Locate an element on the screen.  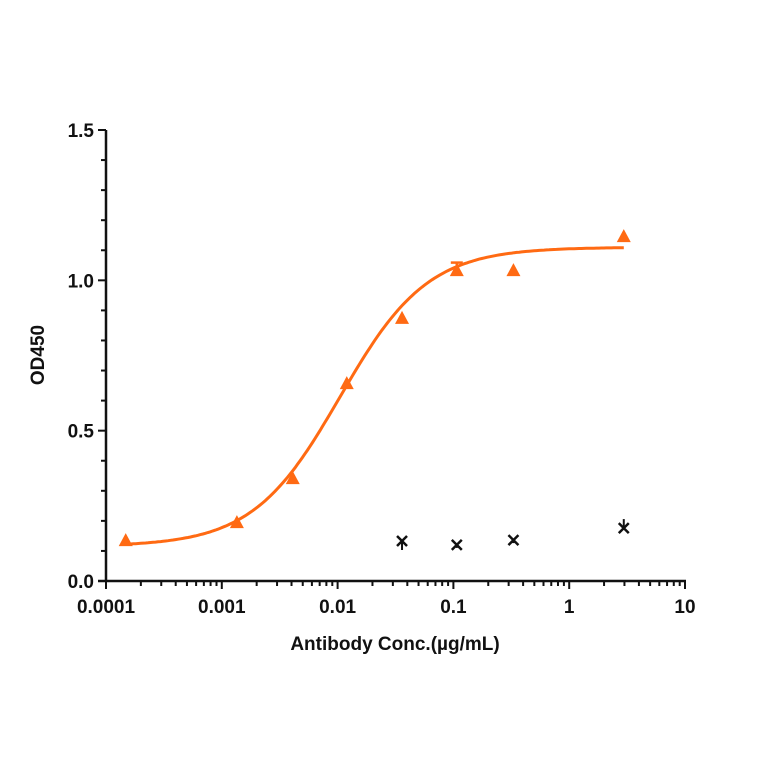
y-tick-label: 0.0 is located at coordinates (81, 582).